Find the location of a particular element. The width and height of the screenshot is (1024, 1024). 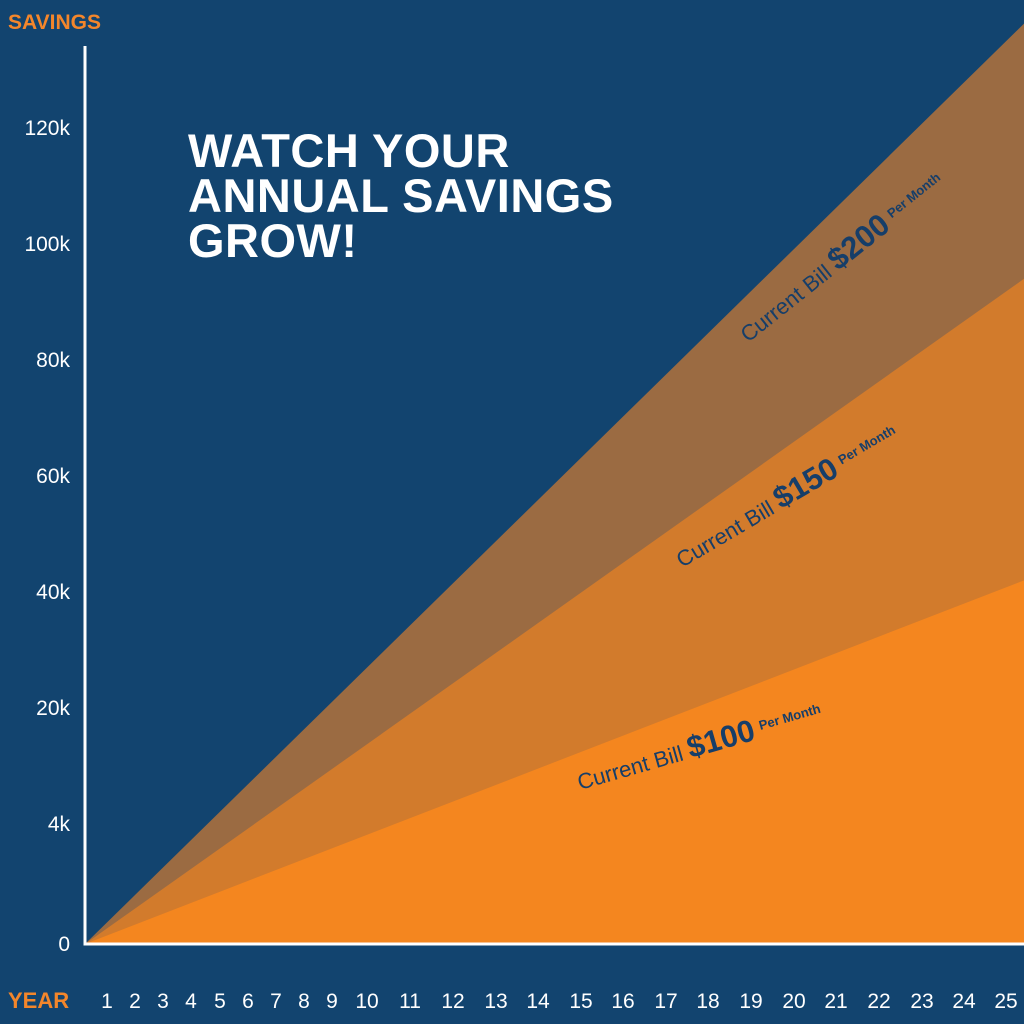

x-axis-label: YEAR is located at coordinates (38, 1000).